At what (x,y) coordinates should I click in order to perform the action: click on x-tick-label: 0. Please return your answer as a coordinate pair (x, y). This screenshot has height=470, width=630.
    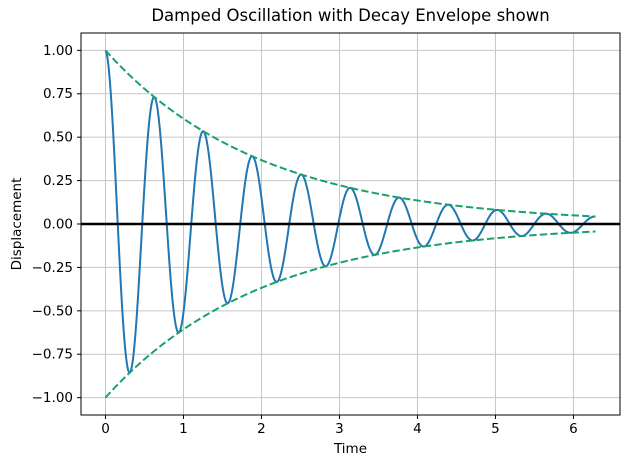
    Looking at the image, I should click on (105, 429).